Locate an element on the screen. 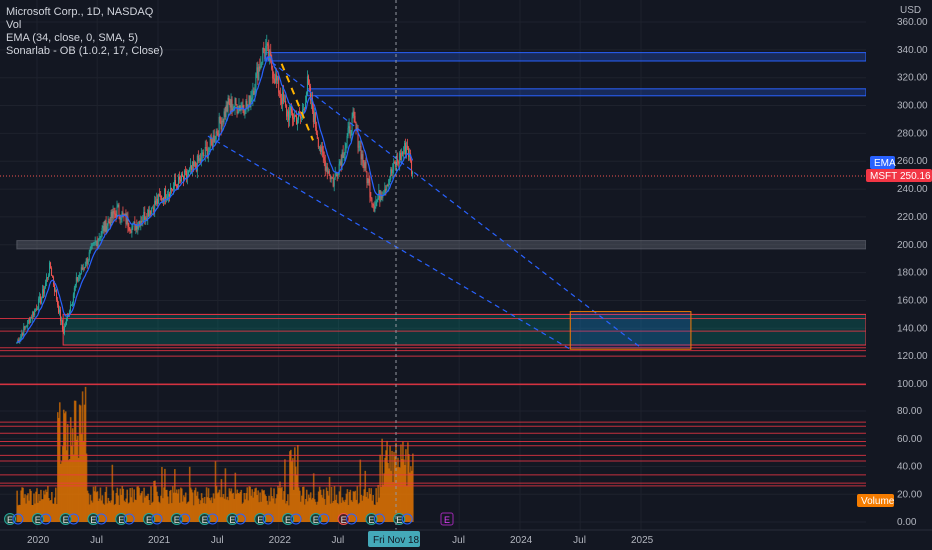 The width and height of the screenshot is (932, 550). volume-indicator-label: Vol is located at coordinates (14, 25).